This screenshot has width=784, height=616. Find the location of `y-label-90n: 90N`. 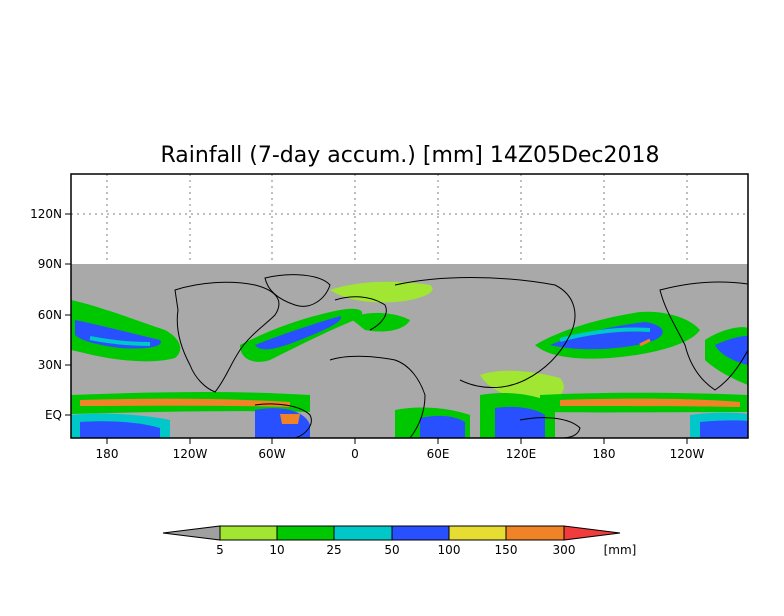

y-label-90n: 90N is located at coordinates (50, 264).